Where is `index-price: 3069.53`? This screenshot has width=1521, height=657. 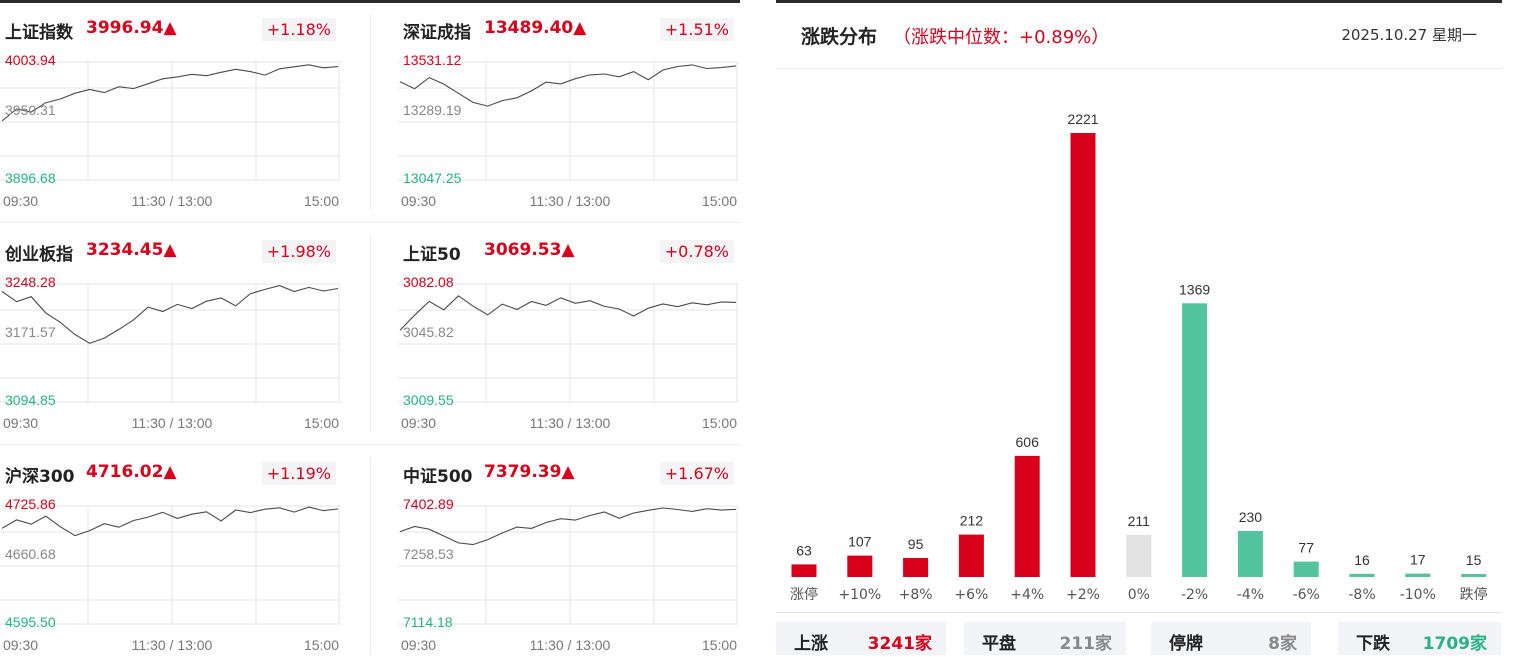 index-price: 3069.53 is located at coordinates (523, 250).